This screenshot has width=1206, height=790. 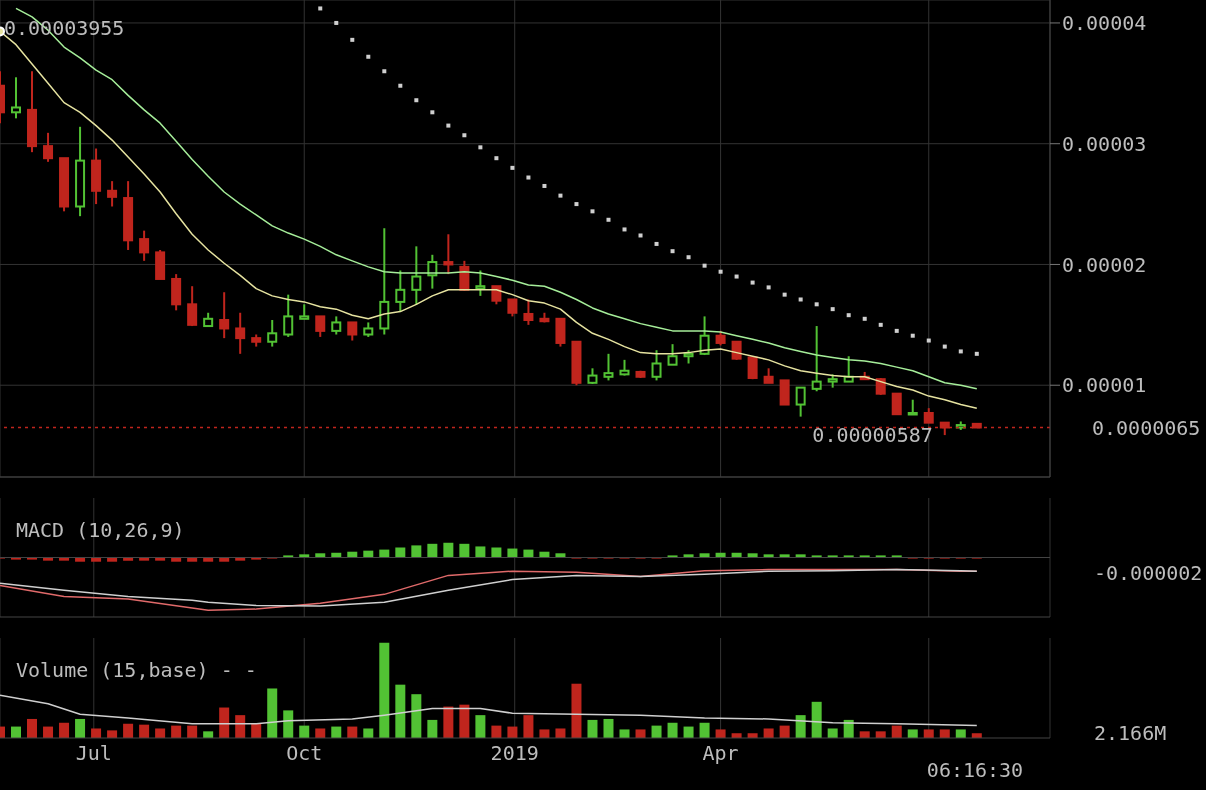 What do you see at coordinates (1104, 23) in the screenshot?
I see `y-tick-label: 0.00004` at bounding box center [1104, 23].